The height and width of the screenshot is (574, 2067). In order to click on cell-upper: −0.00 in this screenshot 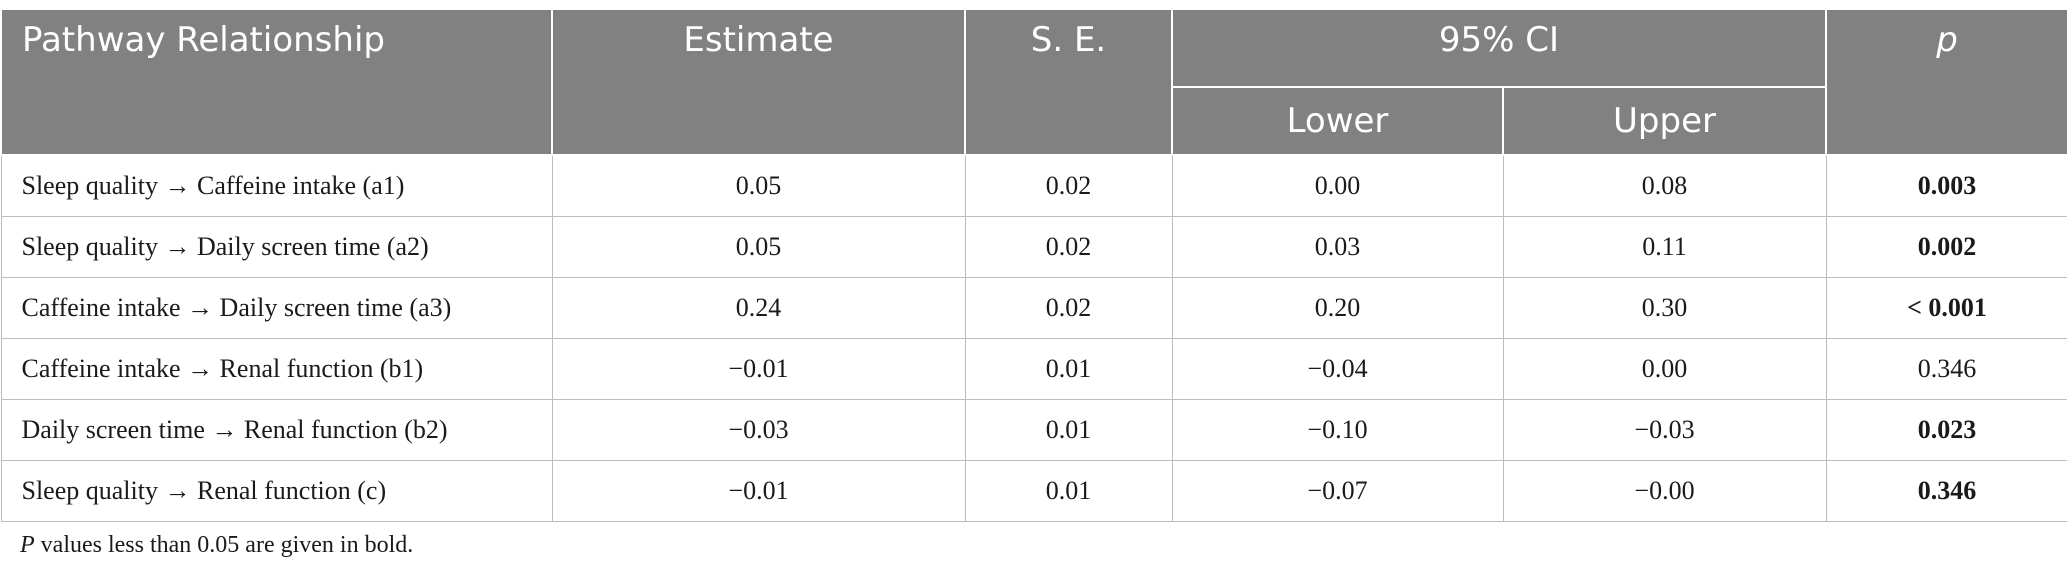, I will do `click(1664, 491)`.